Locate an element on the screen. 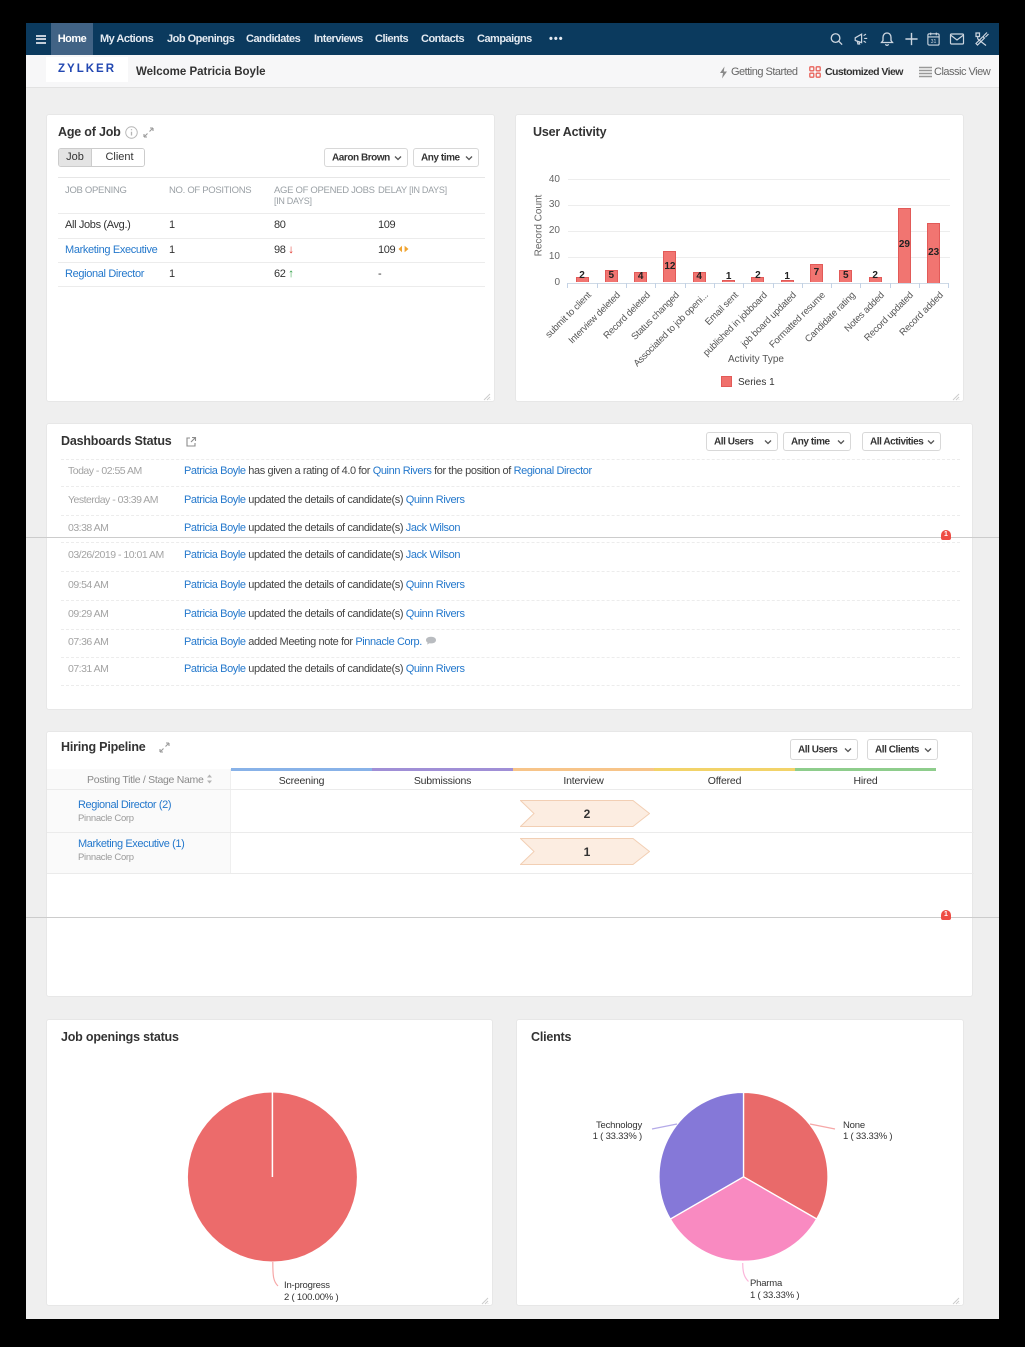 The height and width of the screenshot is (1347, 1025). svg-text: 1 is located at coordinates (586, 852).